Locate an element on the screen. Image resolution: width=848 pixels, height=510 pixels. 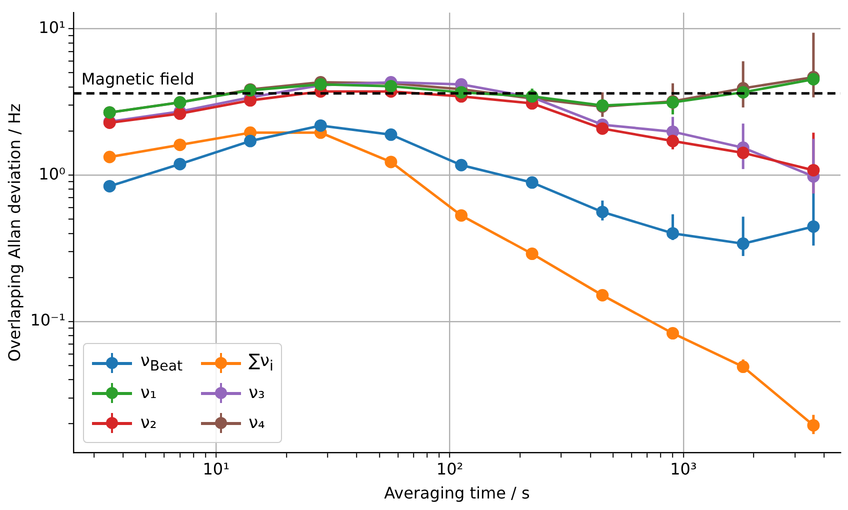
legend-label: ν₃ is located at coordinates (256, 392).